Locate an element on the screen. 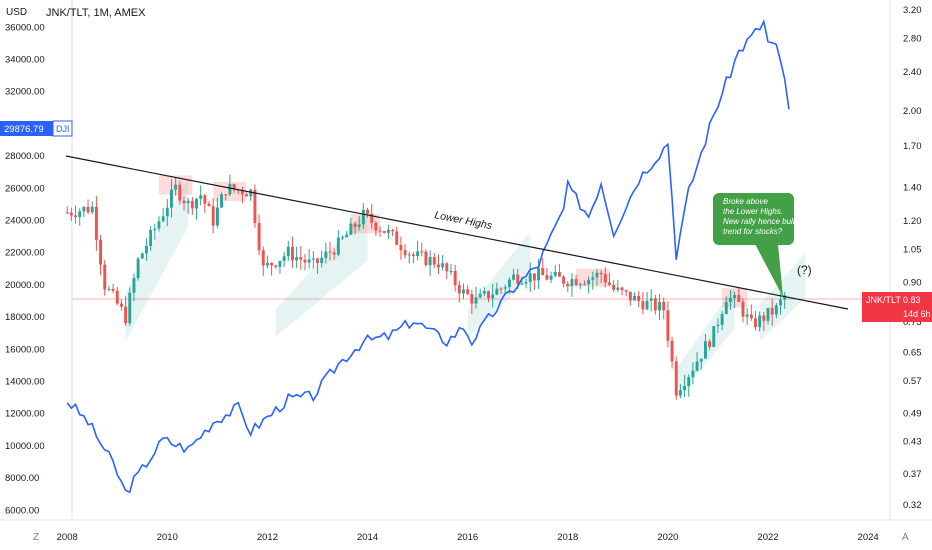  left-tick-label: 10000.00 is located at coordinates (25, 446).